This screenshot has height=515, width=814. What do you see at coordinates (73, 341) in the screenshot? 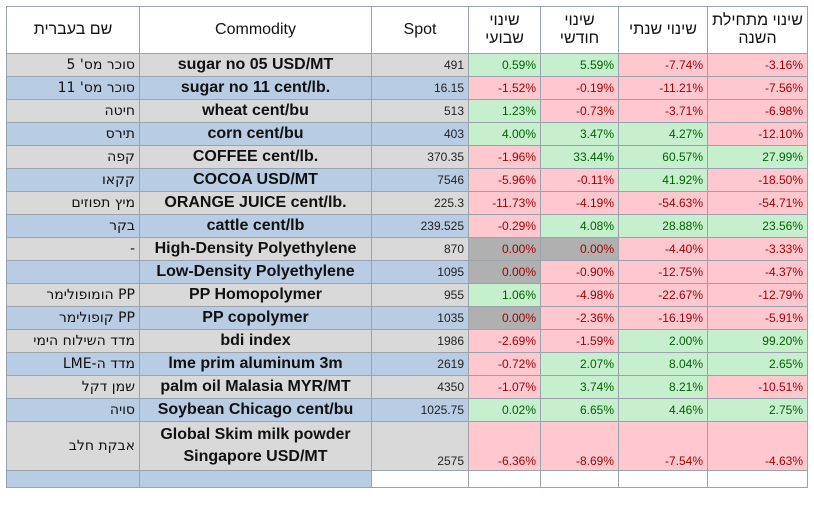
I see `hebrew-name-cell: מדד השילוח הימי` at bounding box center [73, 341].